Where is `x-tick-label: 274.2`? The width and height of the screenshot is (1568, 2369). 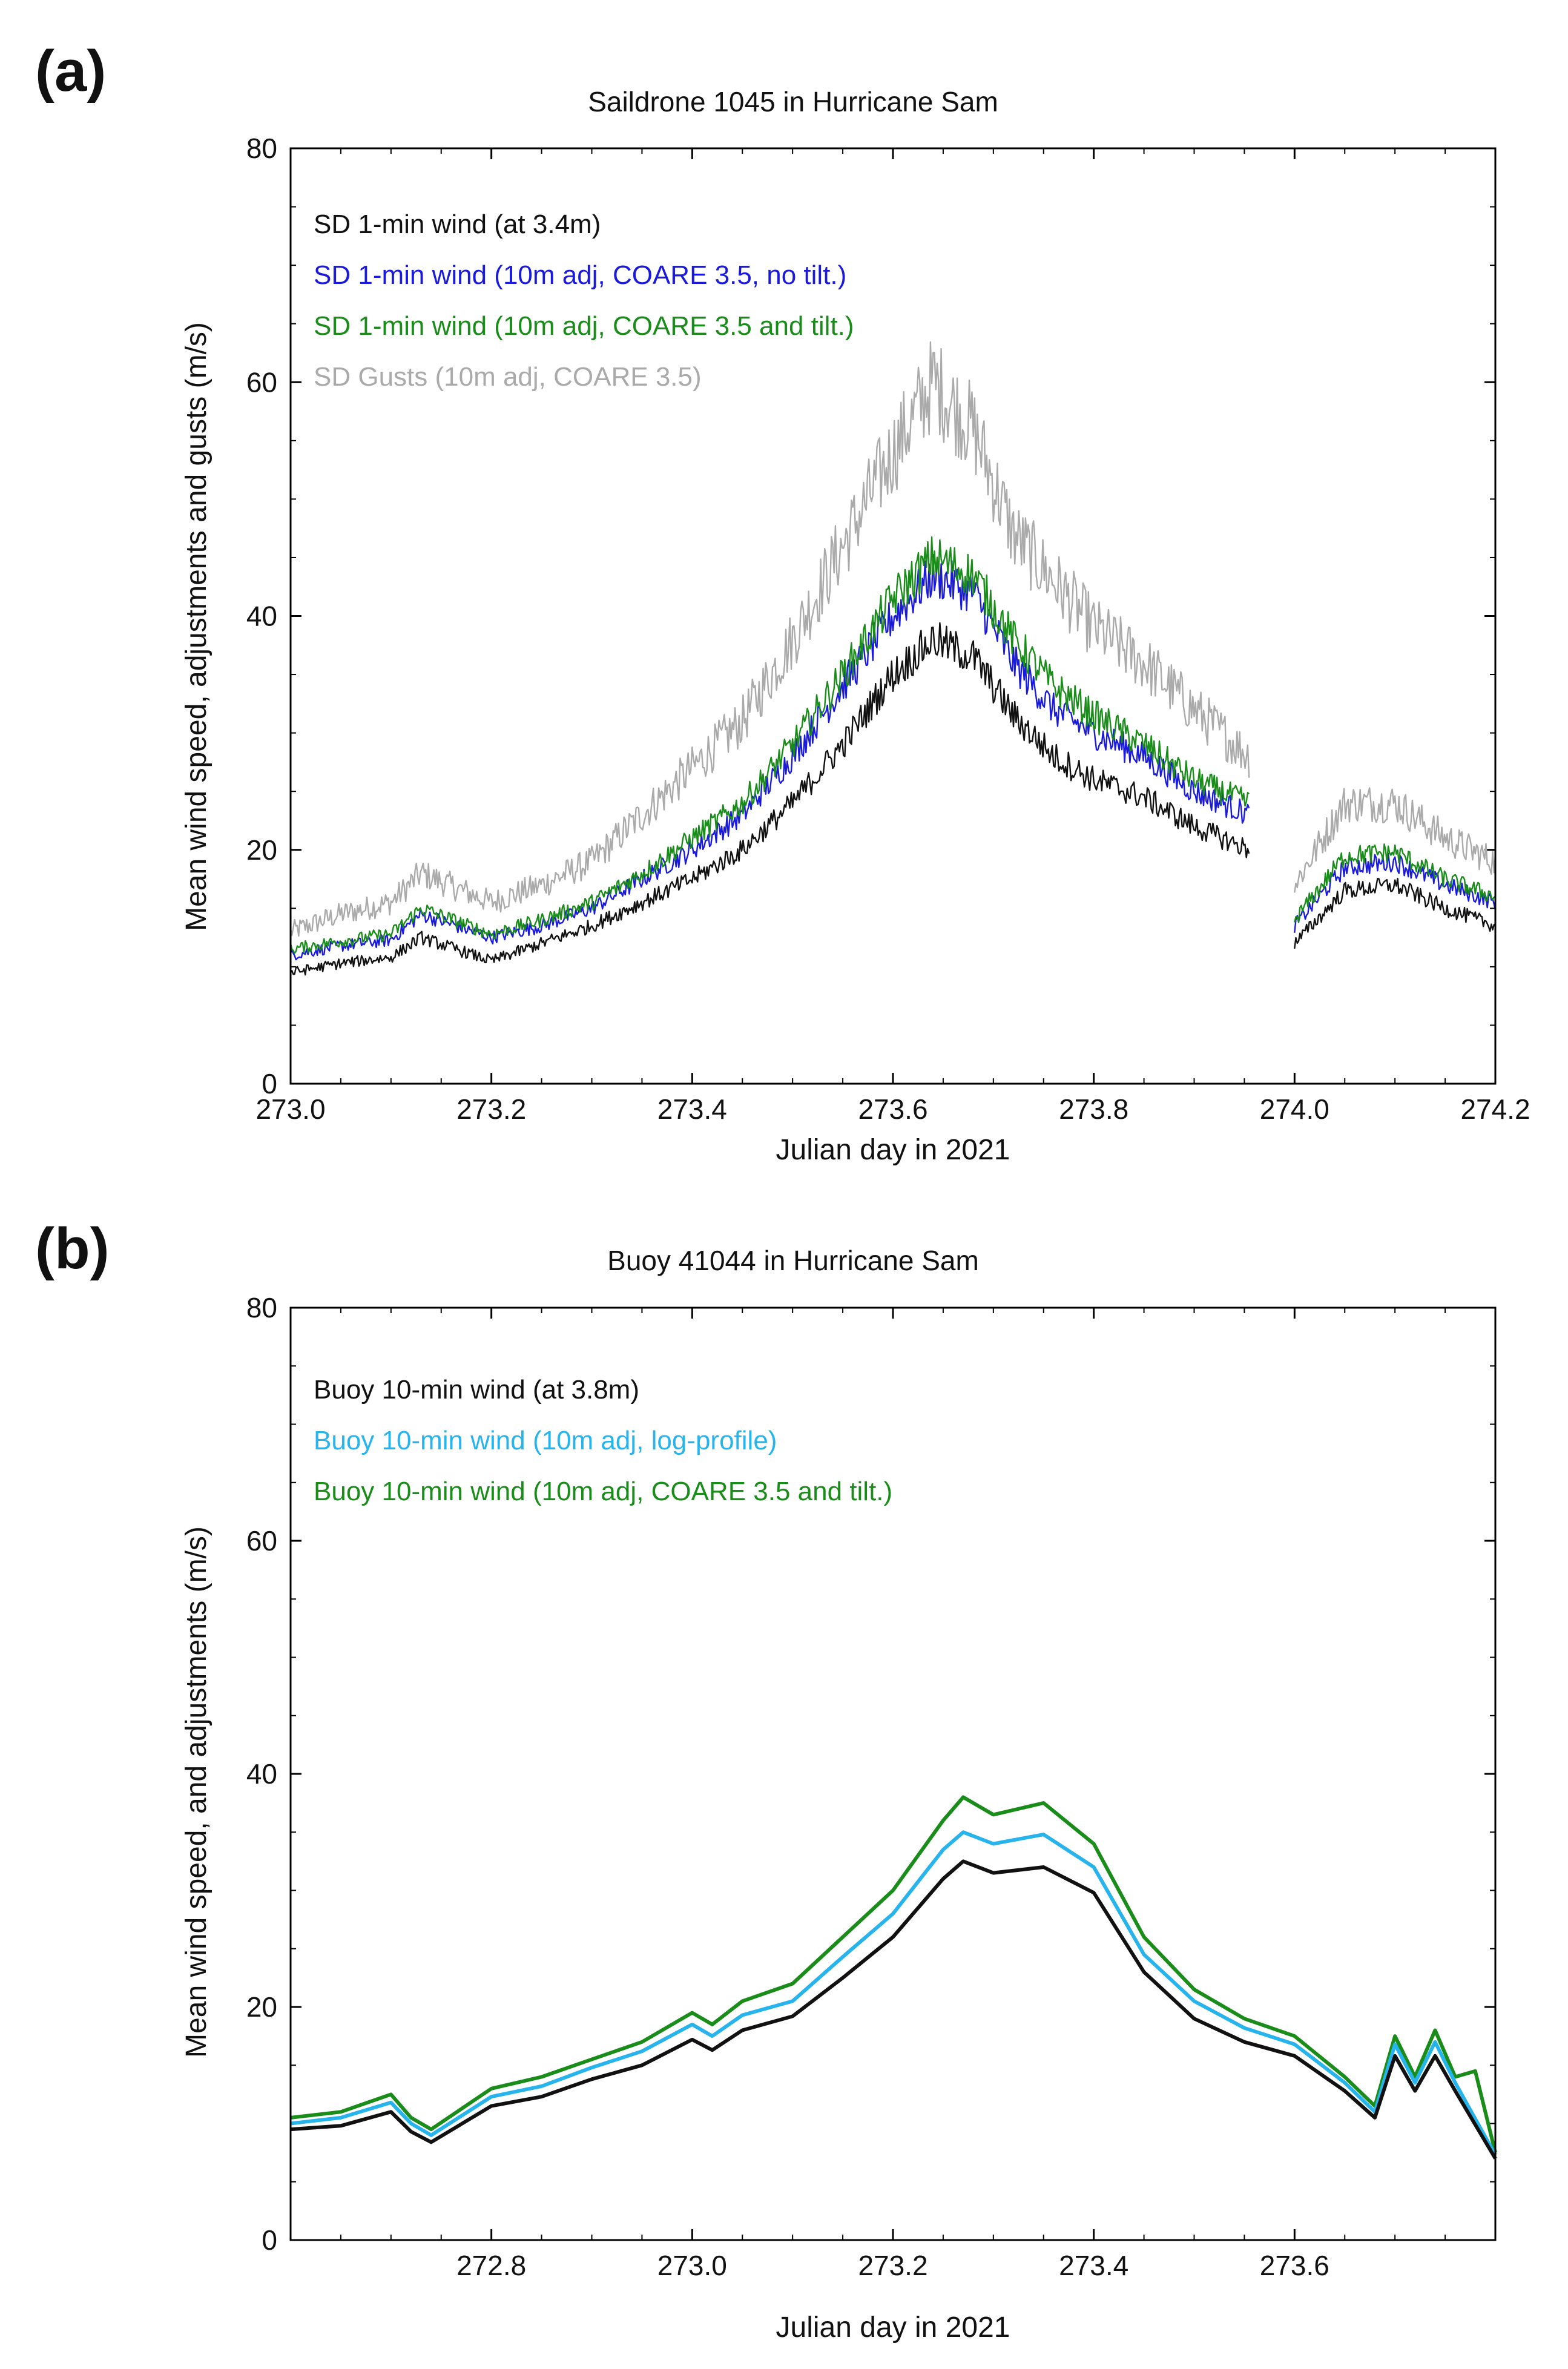 x-tick-label: 274.2 is located at coordinates (1495, 1109).